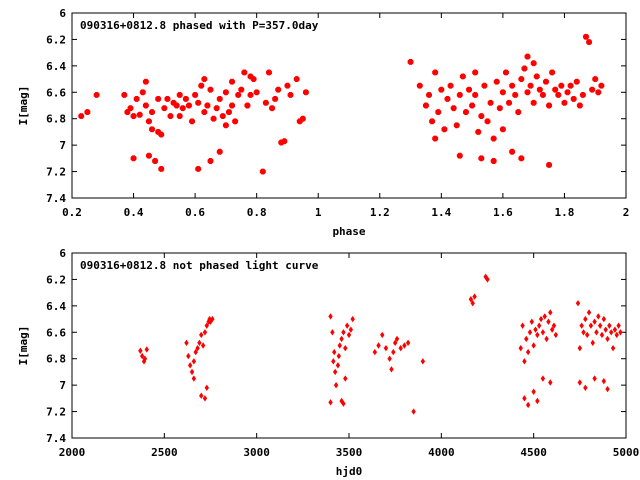 The image size is (640, 480). What do you see at coordinates (199, 265) in the screenshot?
I see `chart-title: 090316+0812.8 not phased light curve` at bounding box center [199, 265].